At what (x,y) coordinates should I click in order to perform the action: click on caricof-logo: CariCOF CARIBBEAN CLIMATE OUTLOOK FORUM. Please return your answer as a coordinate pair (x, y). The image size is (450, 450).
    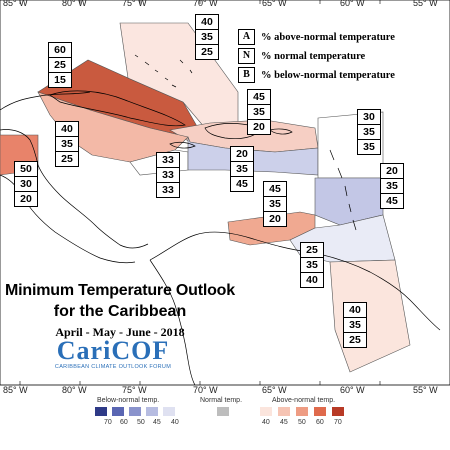
    Looking at the image, I should click on (113, 353).